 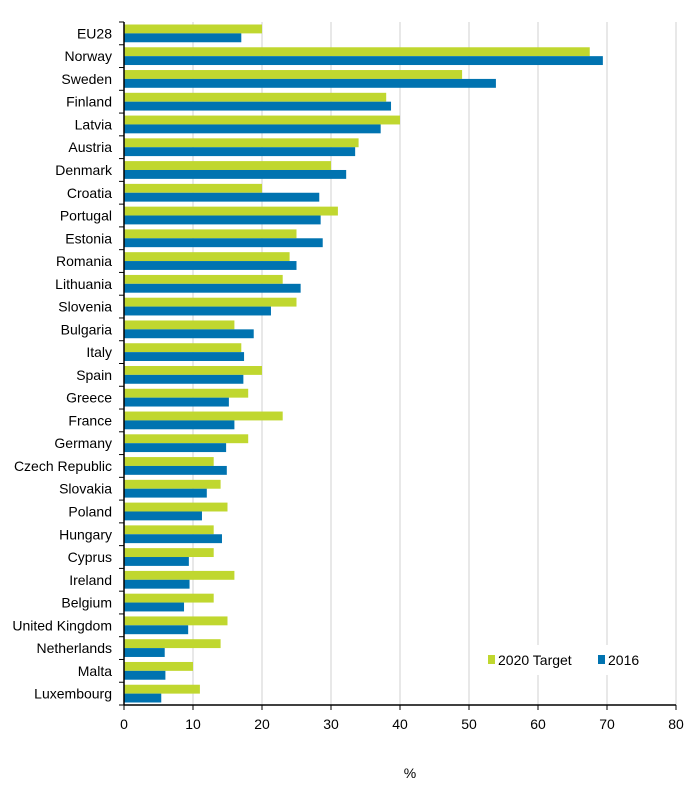 I want to click on category-label: Norway, so click(x=88, y=56).